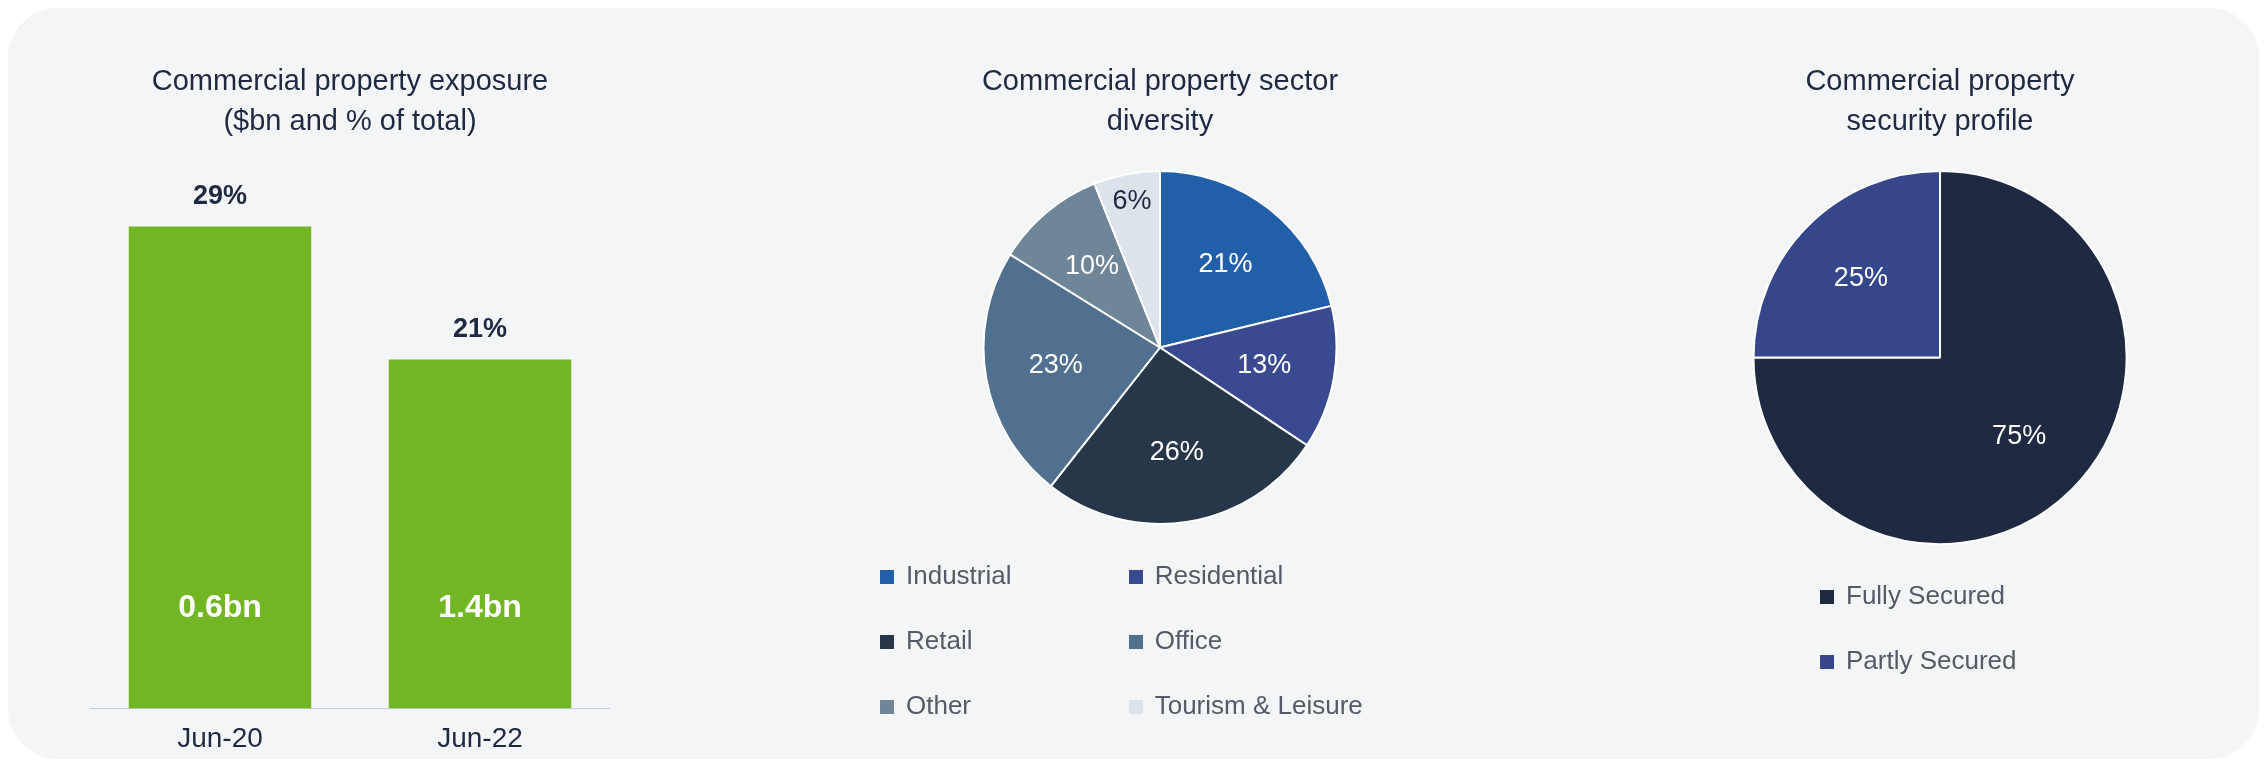 Image resolution: width=2267 pixels, height=767 pixels. I want to click on legend-label: Other, so click(939, 705).